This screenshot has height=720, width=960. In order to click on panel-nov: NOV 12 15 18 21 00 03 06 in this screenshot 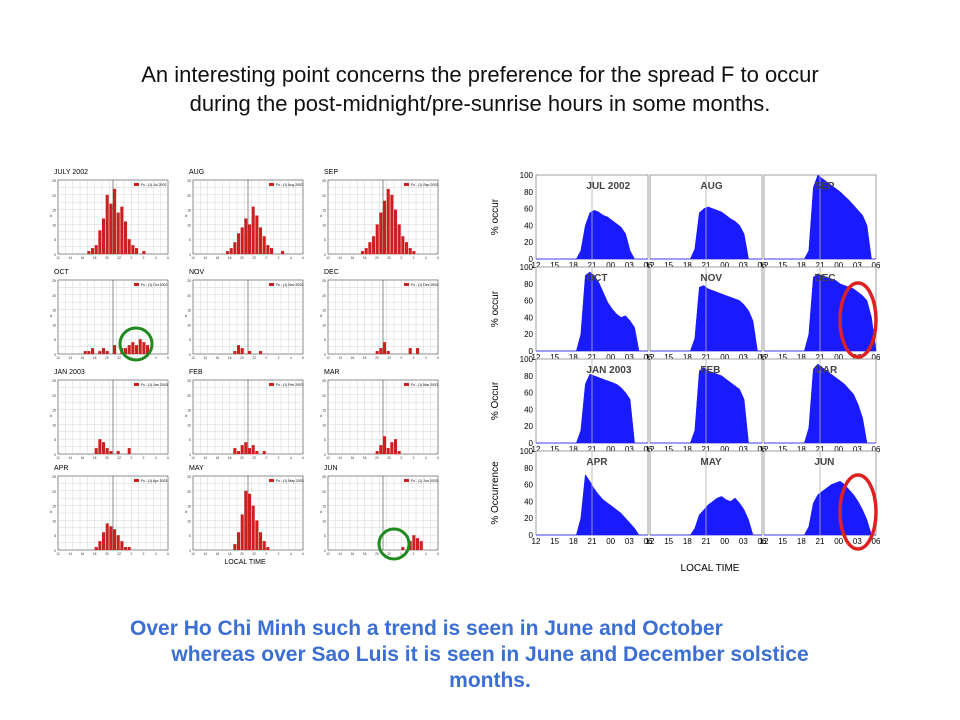, I will do `click(706, 314)`.